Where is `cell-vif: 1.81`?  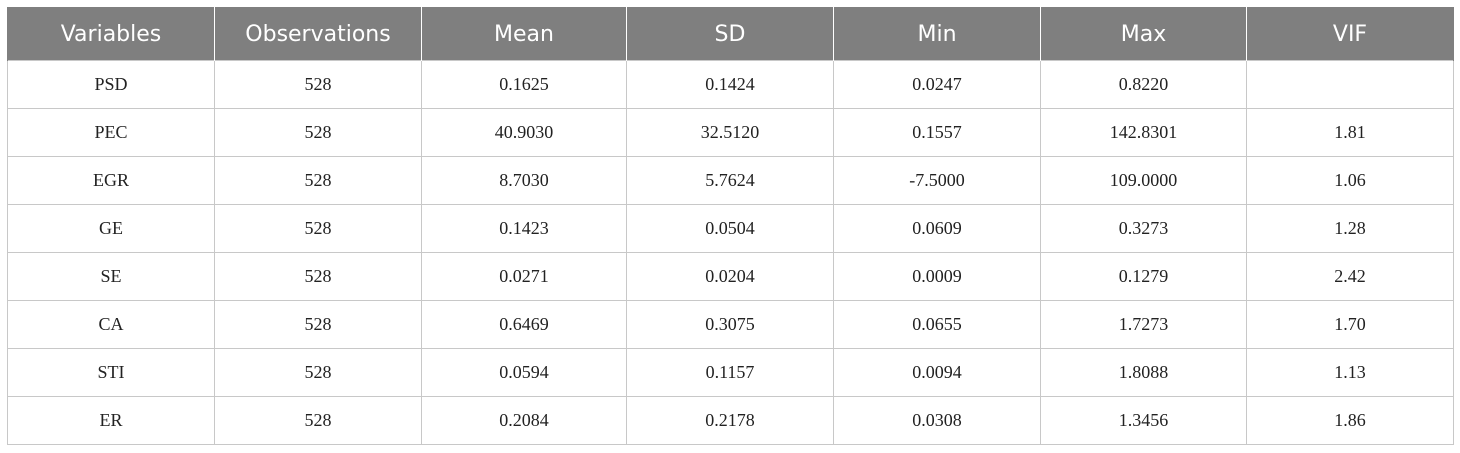
cell-vif: 1.81 is located at coordinates (1350, 132).